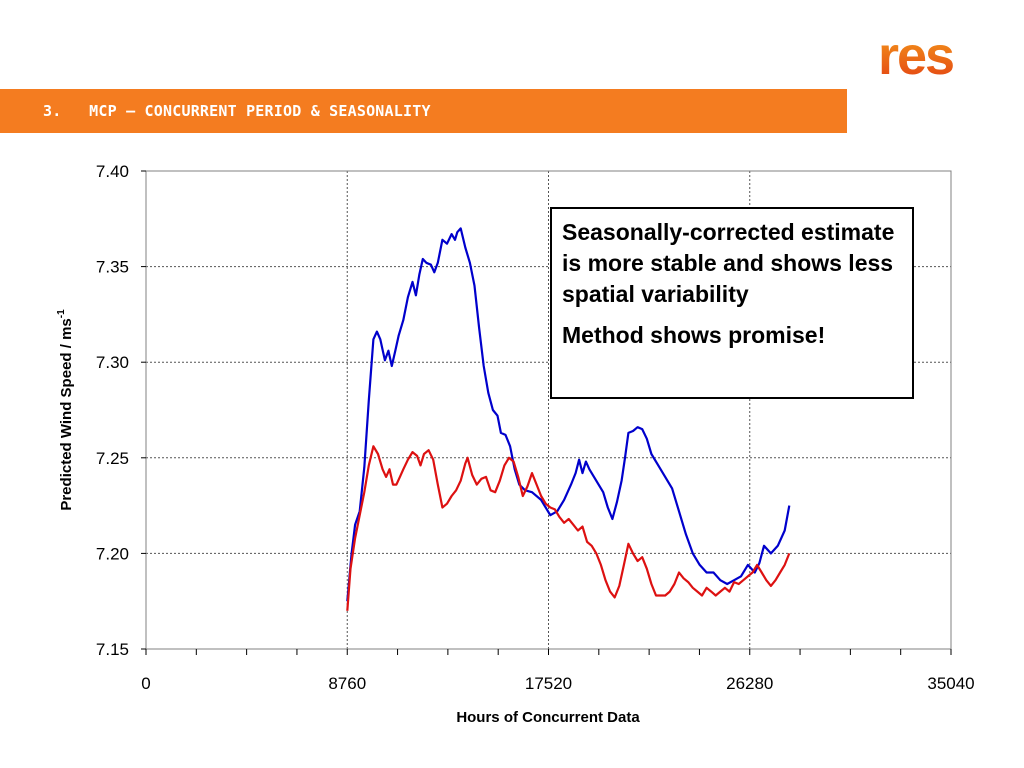 The image size is (1024, 768). Describe the element at coordinates (66, 414) in the screenshot. I see `y-axis-title-main: Predicted Wind Speed / ms` at that location.